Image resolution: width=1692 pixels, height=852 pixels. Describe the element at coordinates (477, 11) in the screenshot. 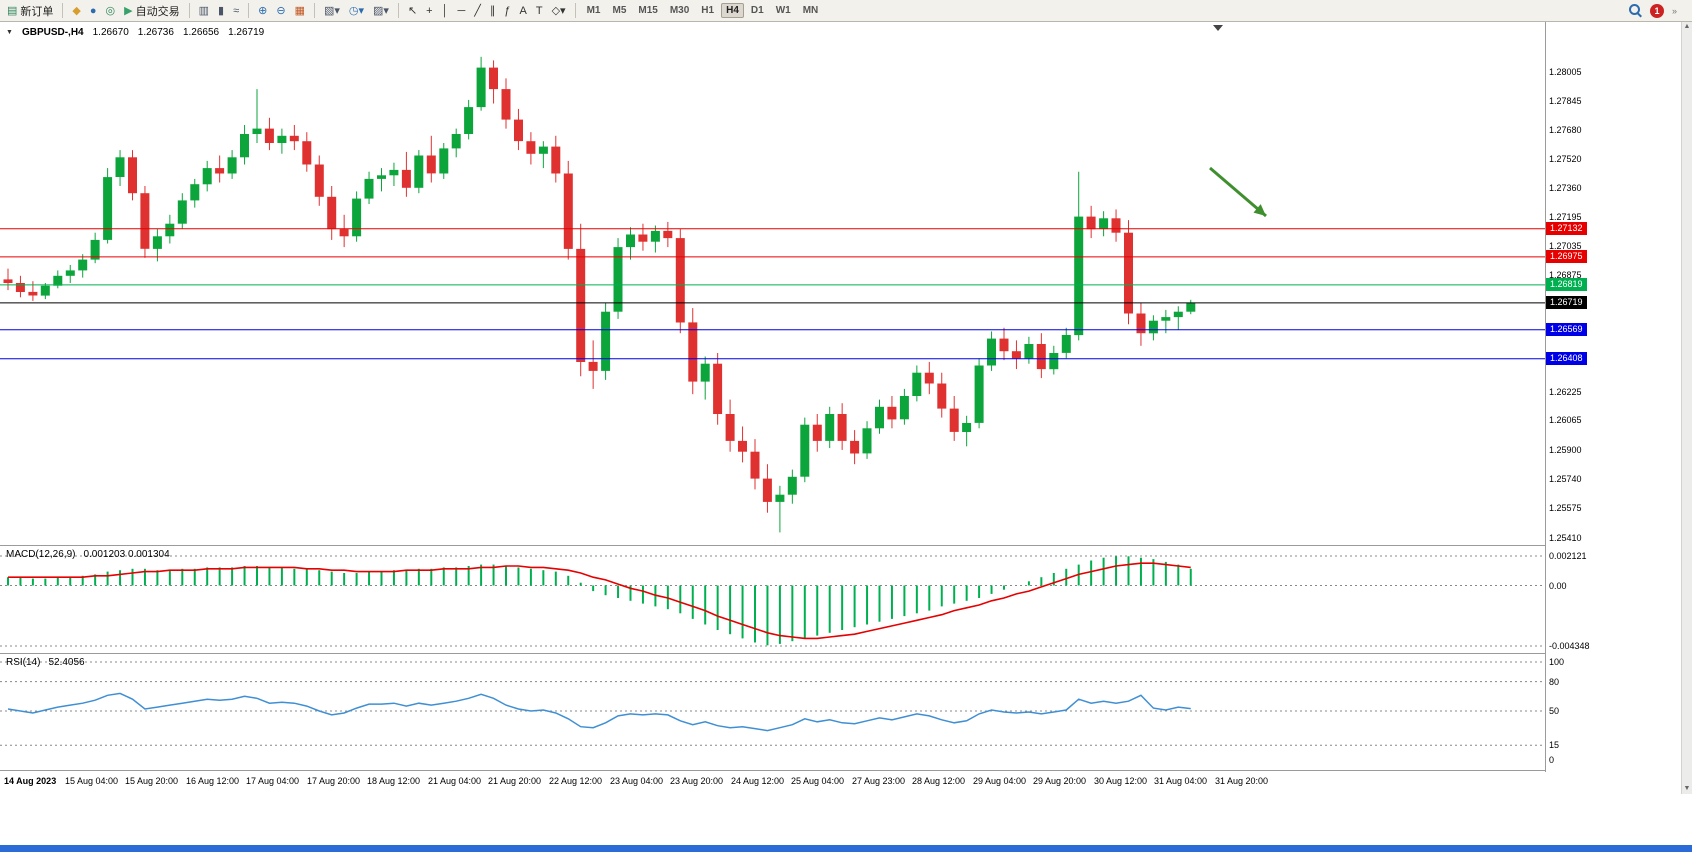

I see `trendline-button: ╱` at that location.